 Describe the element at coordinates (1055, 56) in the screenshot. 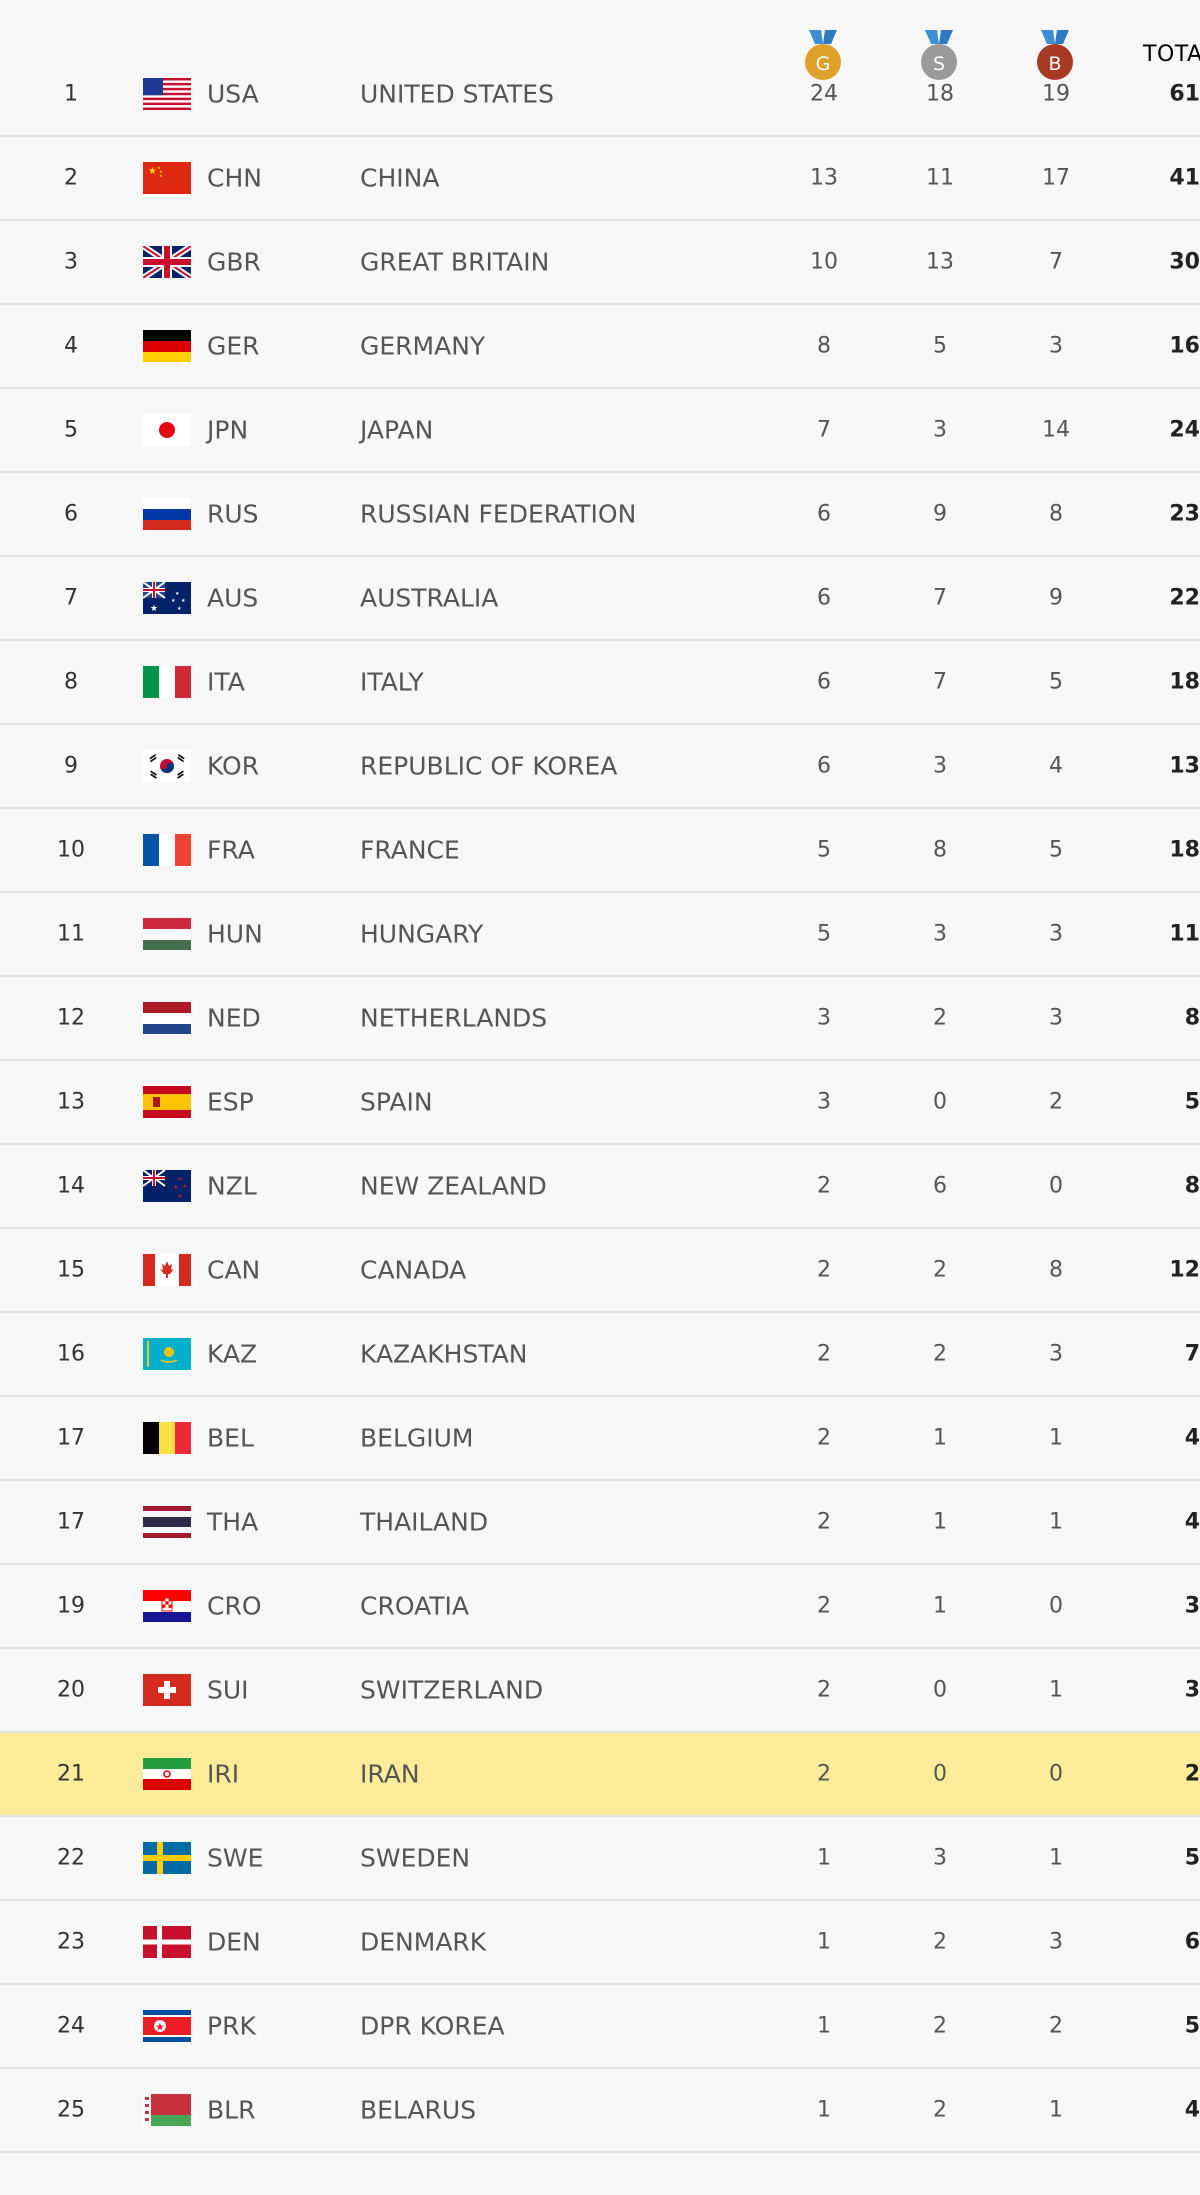

I see `bronze-medal-icon: B` at that location.